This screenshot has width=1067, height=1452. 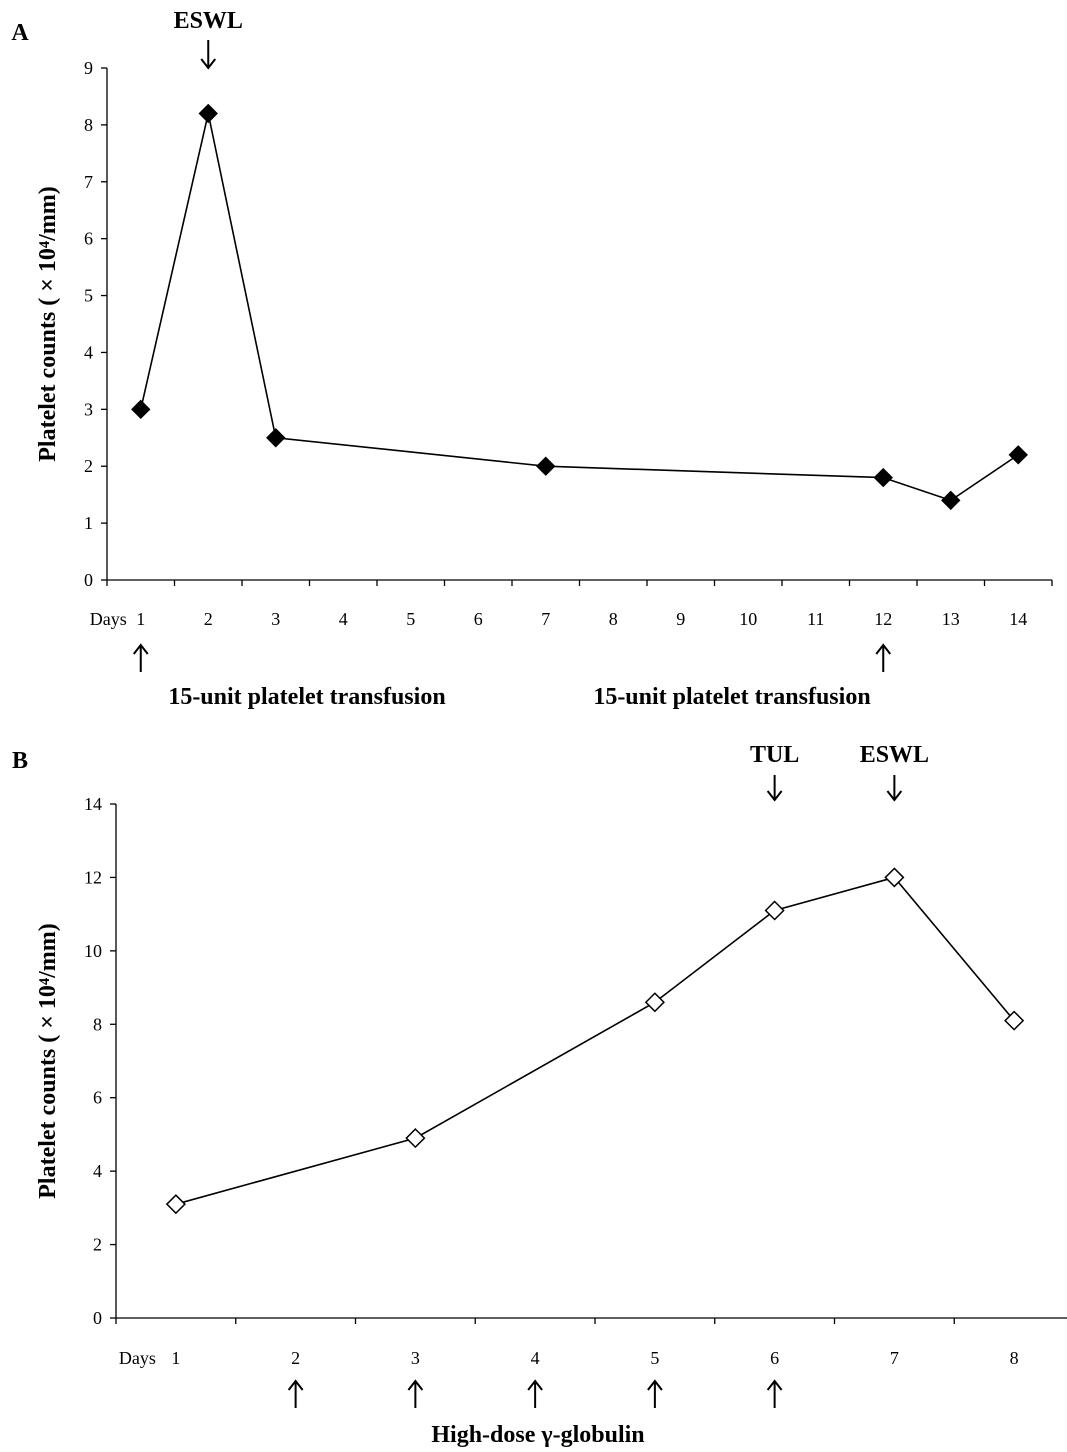 I want to click on y-tick-label: 9, so click(x=88, y=68).